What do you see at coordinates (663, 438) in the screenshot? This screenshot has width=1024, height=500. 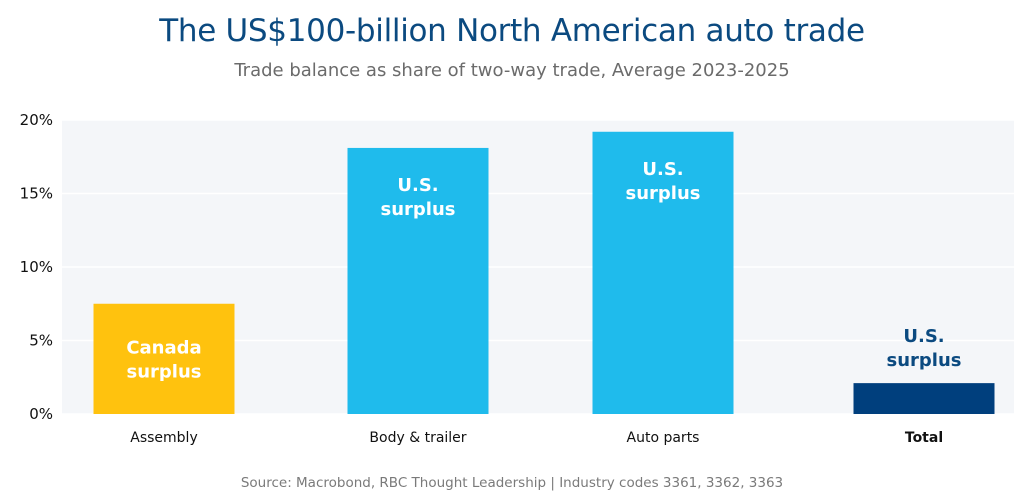 I see `x-category-label: Auto parts` at bounding box center [663, 438].